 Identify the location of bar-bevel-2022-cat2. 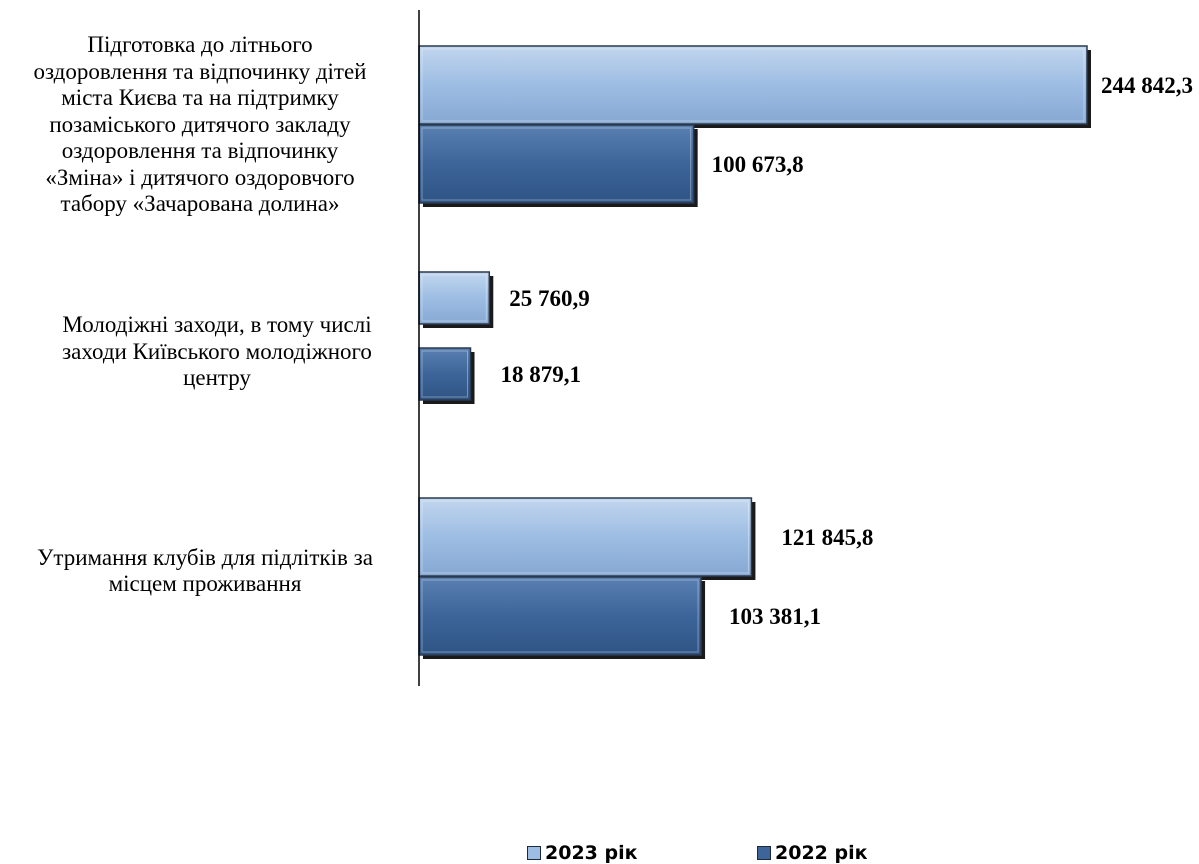
(445, 374).